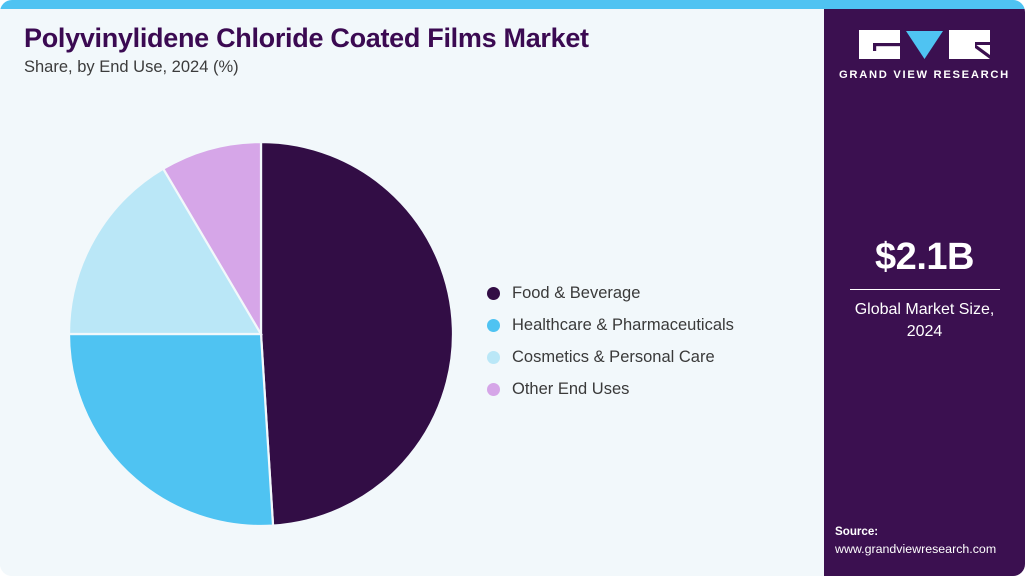  What do you see at coordinates (576, 292) in the screenshot?
I see `legend-label: Food & Beverage` at bounding box center [576, 292].